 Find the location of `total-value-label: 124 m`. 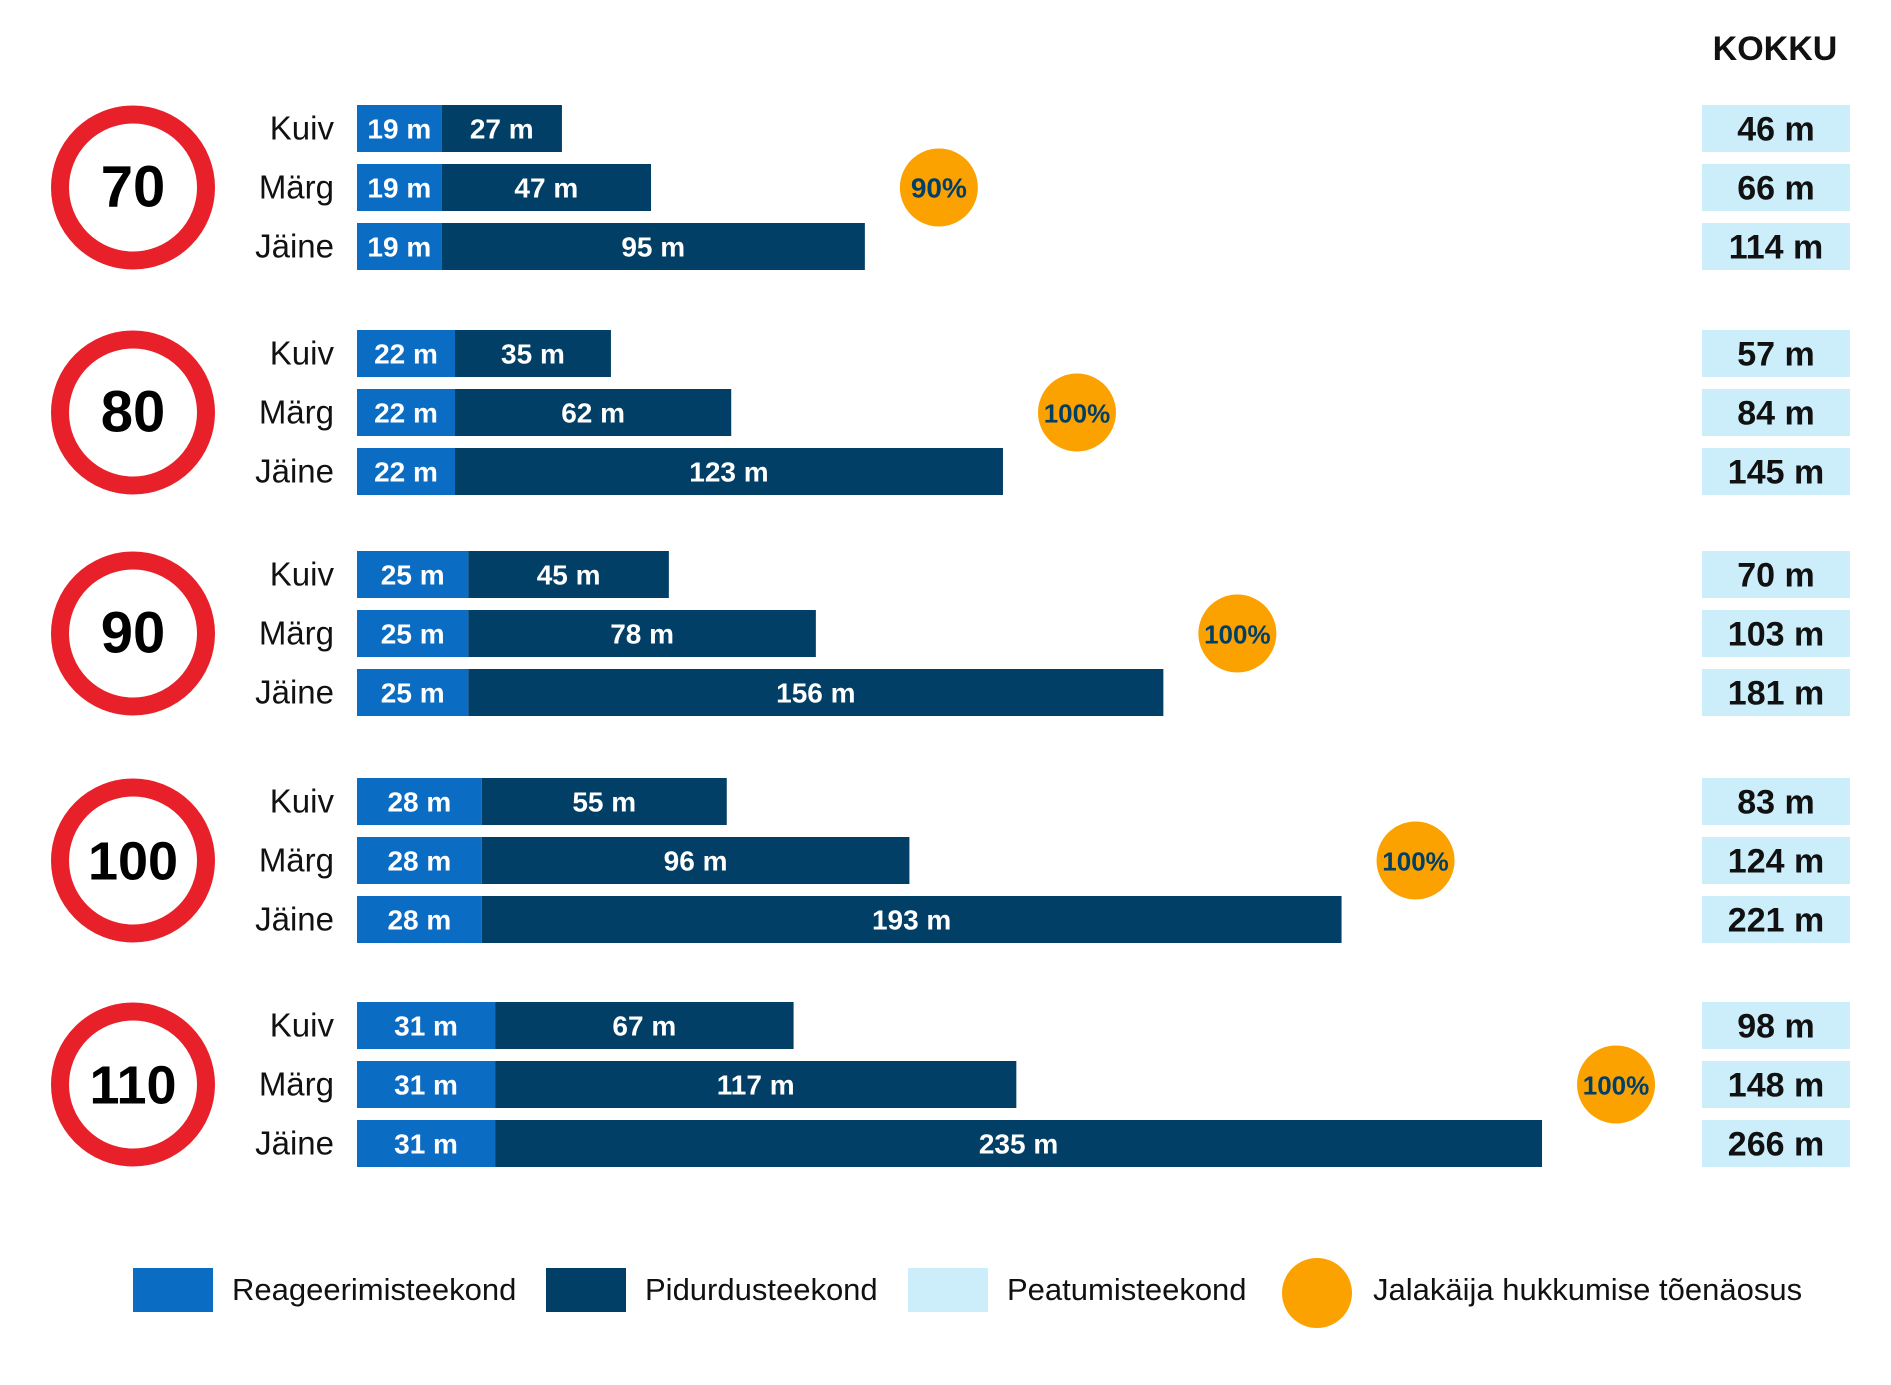

total-value-label: 124 m is located at coordinates (1776, 862).